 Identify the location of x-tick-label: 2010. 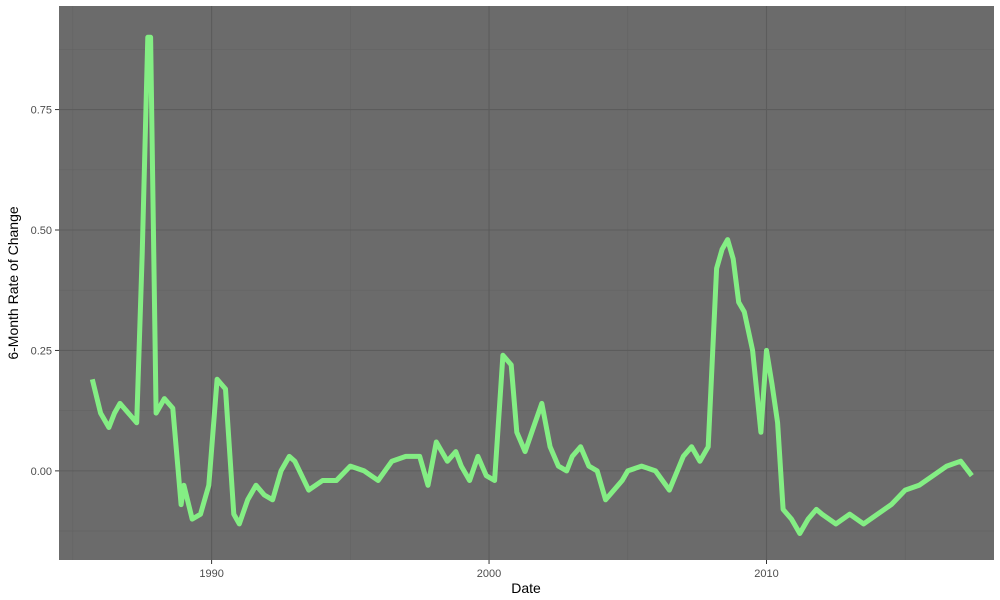
(766, 574).